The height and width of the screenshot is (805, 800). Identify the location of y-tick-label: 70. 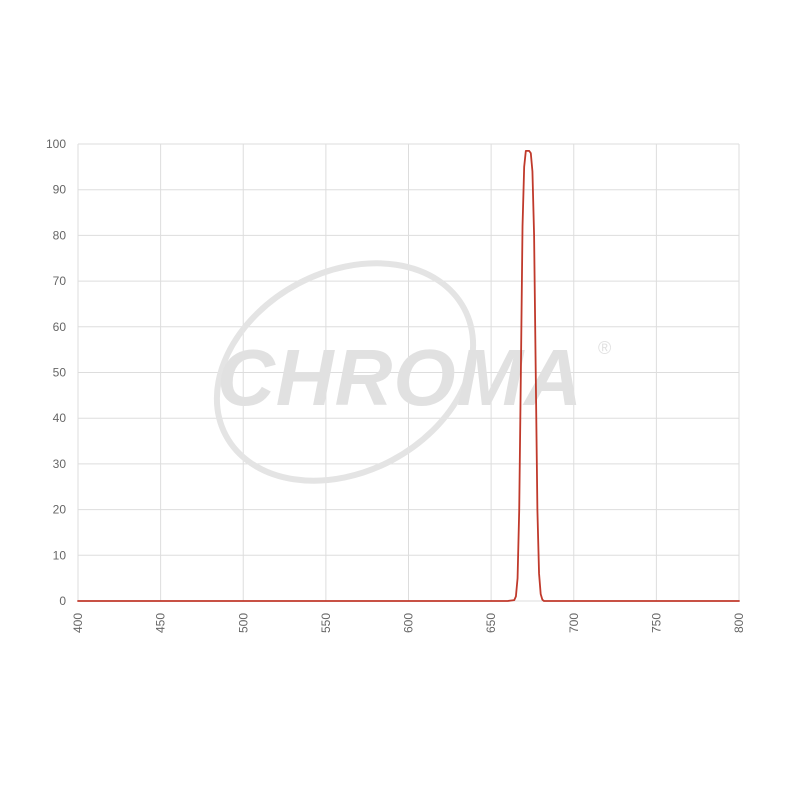
(60, 281).